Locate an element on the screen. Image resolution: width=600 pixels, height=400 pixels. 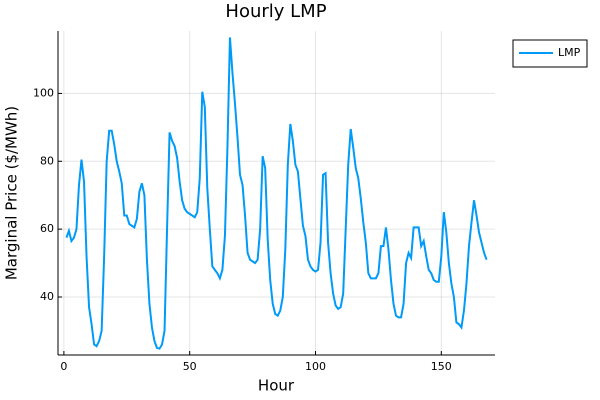
legend-label: LMP is located at coordinates (569, 52).